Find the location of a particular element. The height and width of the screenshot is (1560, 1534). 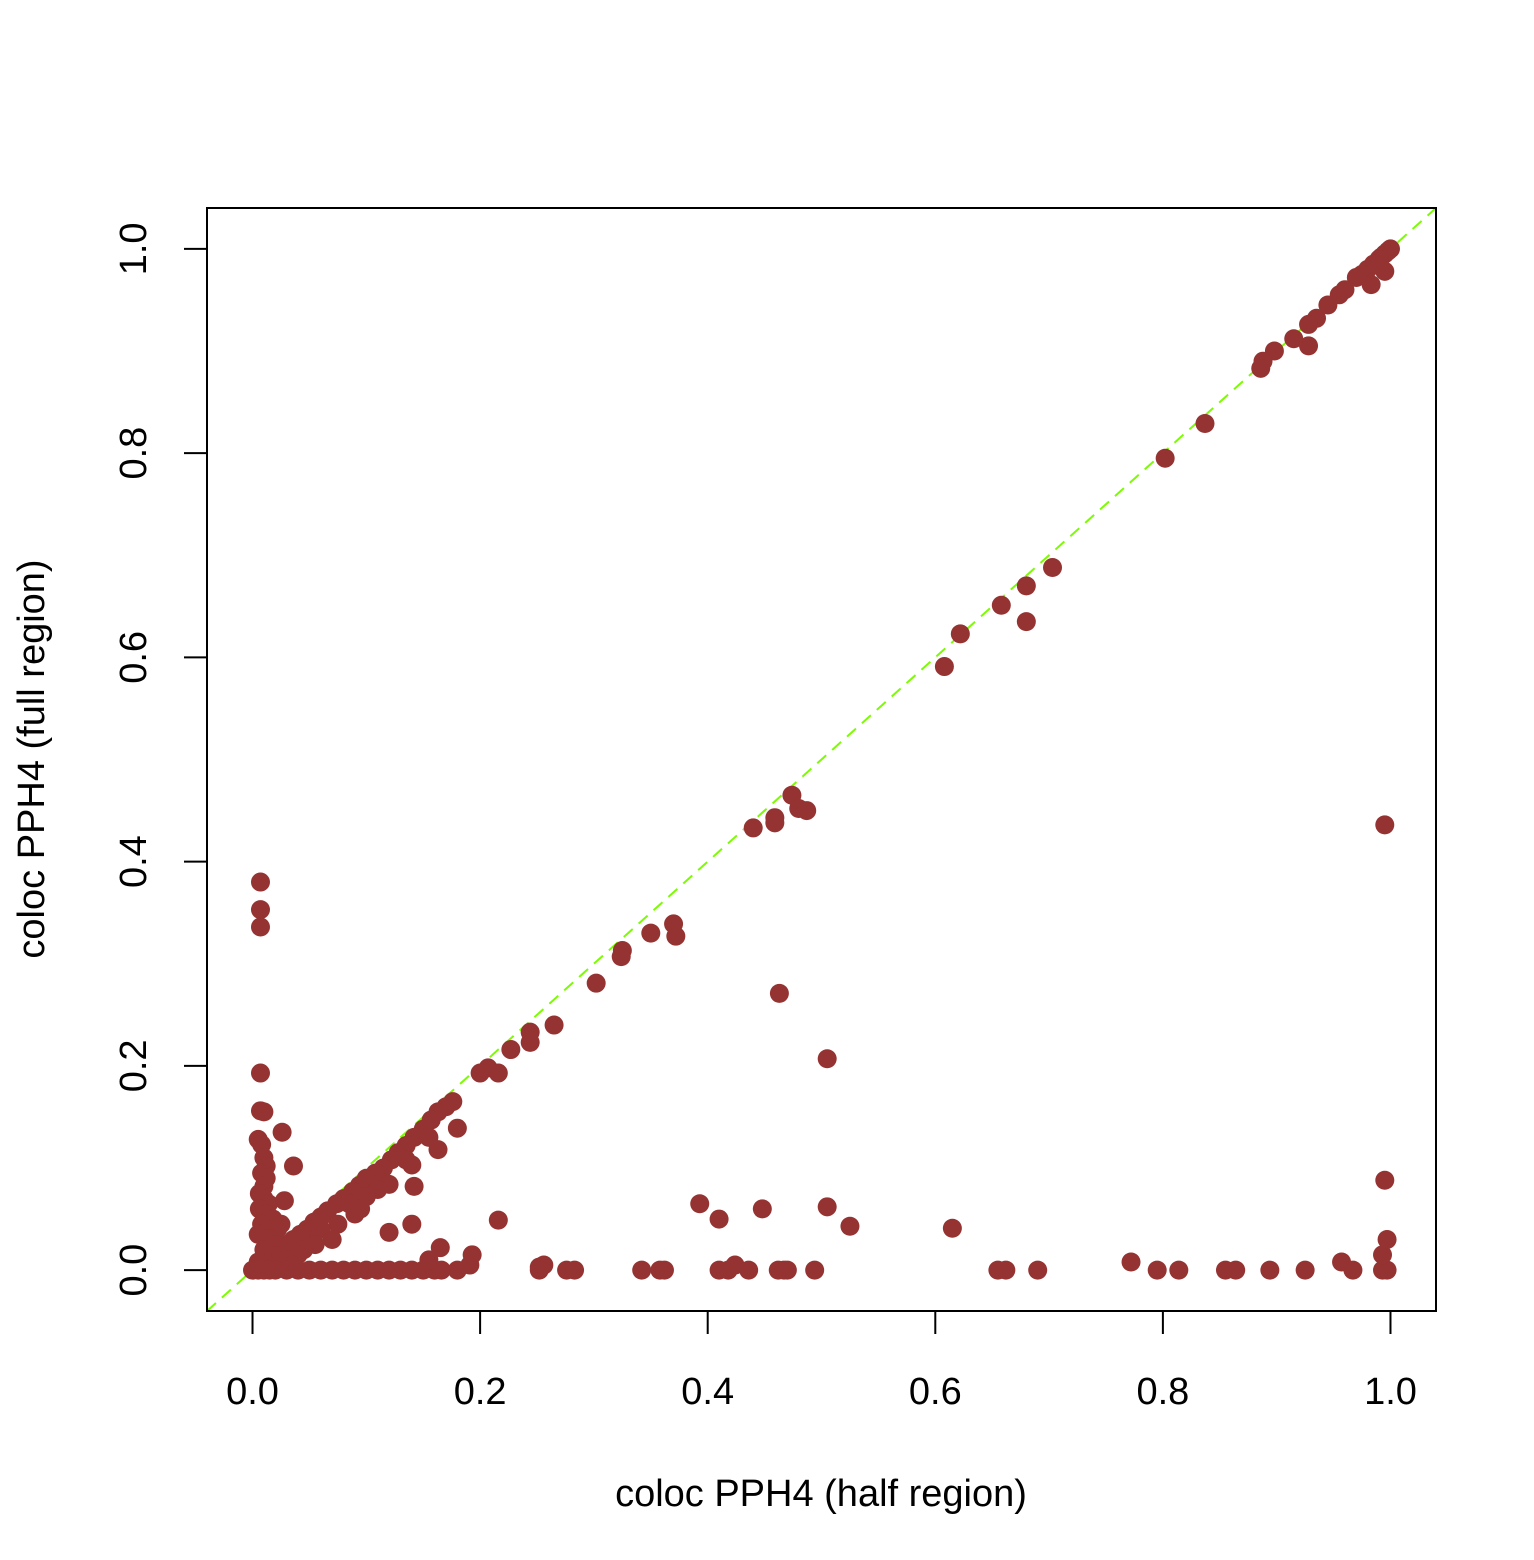

x-tick-label: 0.8 is located at coordinates (1162, 1392).